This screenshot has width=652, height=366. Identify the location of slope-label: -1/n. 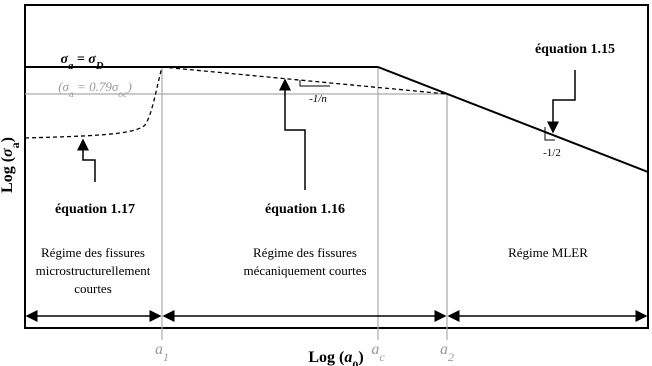
(318, 99).